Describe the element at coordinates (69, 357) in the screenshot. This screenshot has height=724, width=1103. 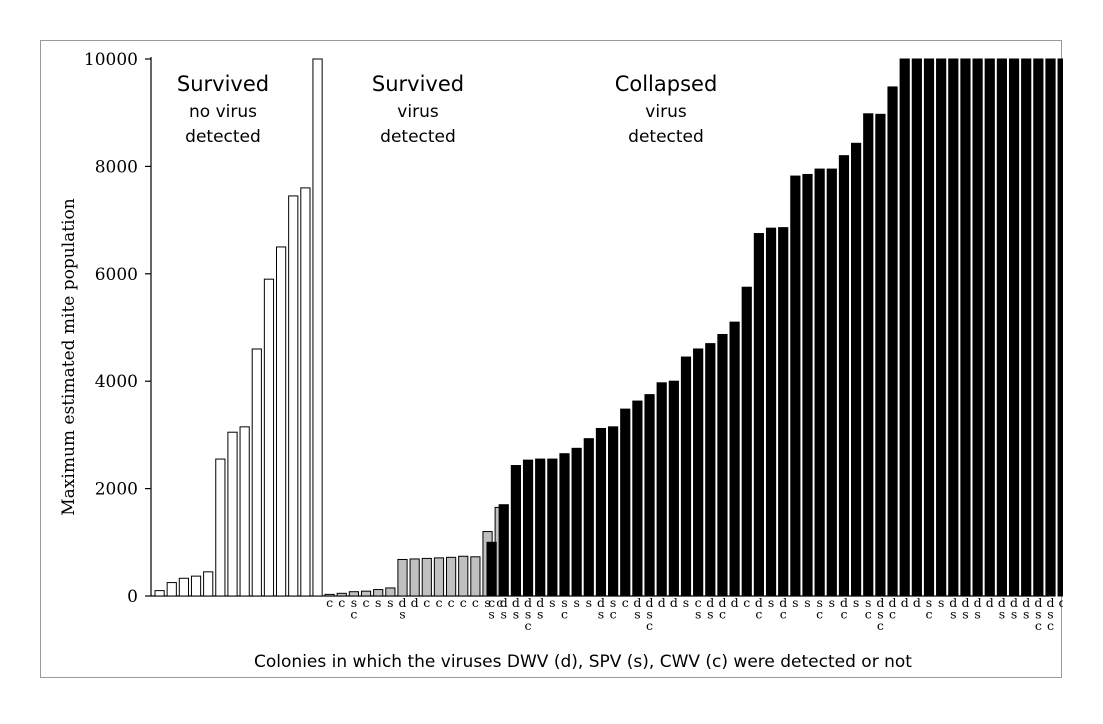
I see `y-axis-label: Maximum estimated mite population` at that location.